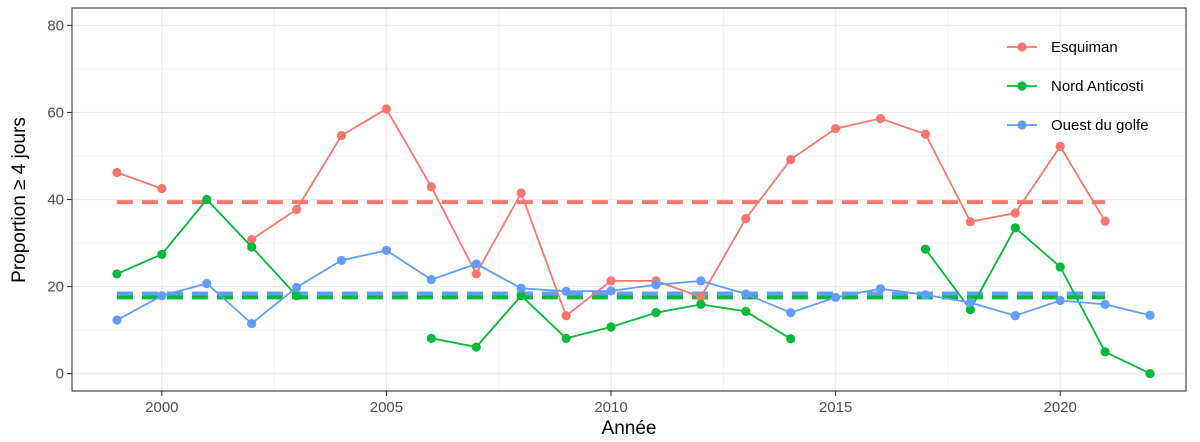  I want to click on y-tick-label: 0, so click(60, 374).